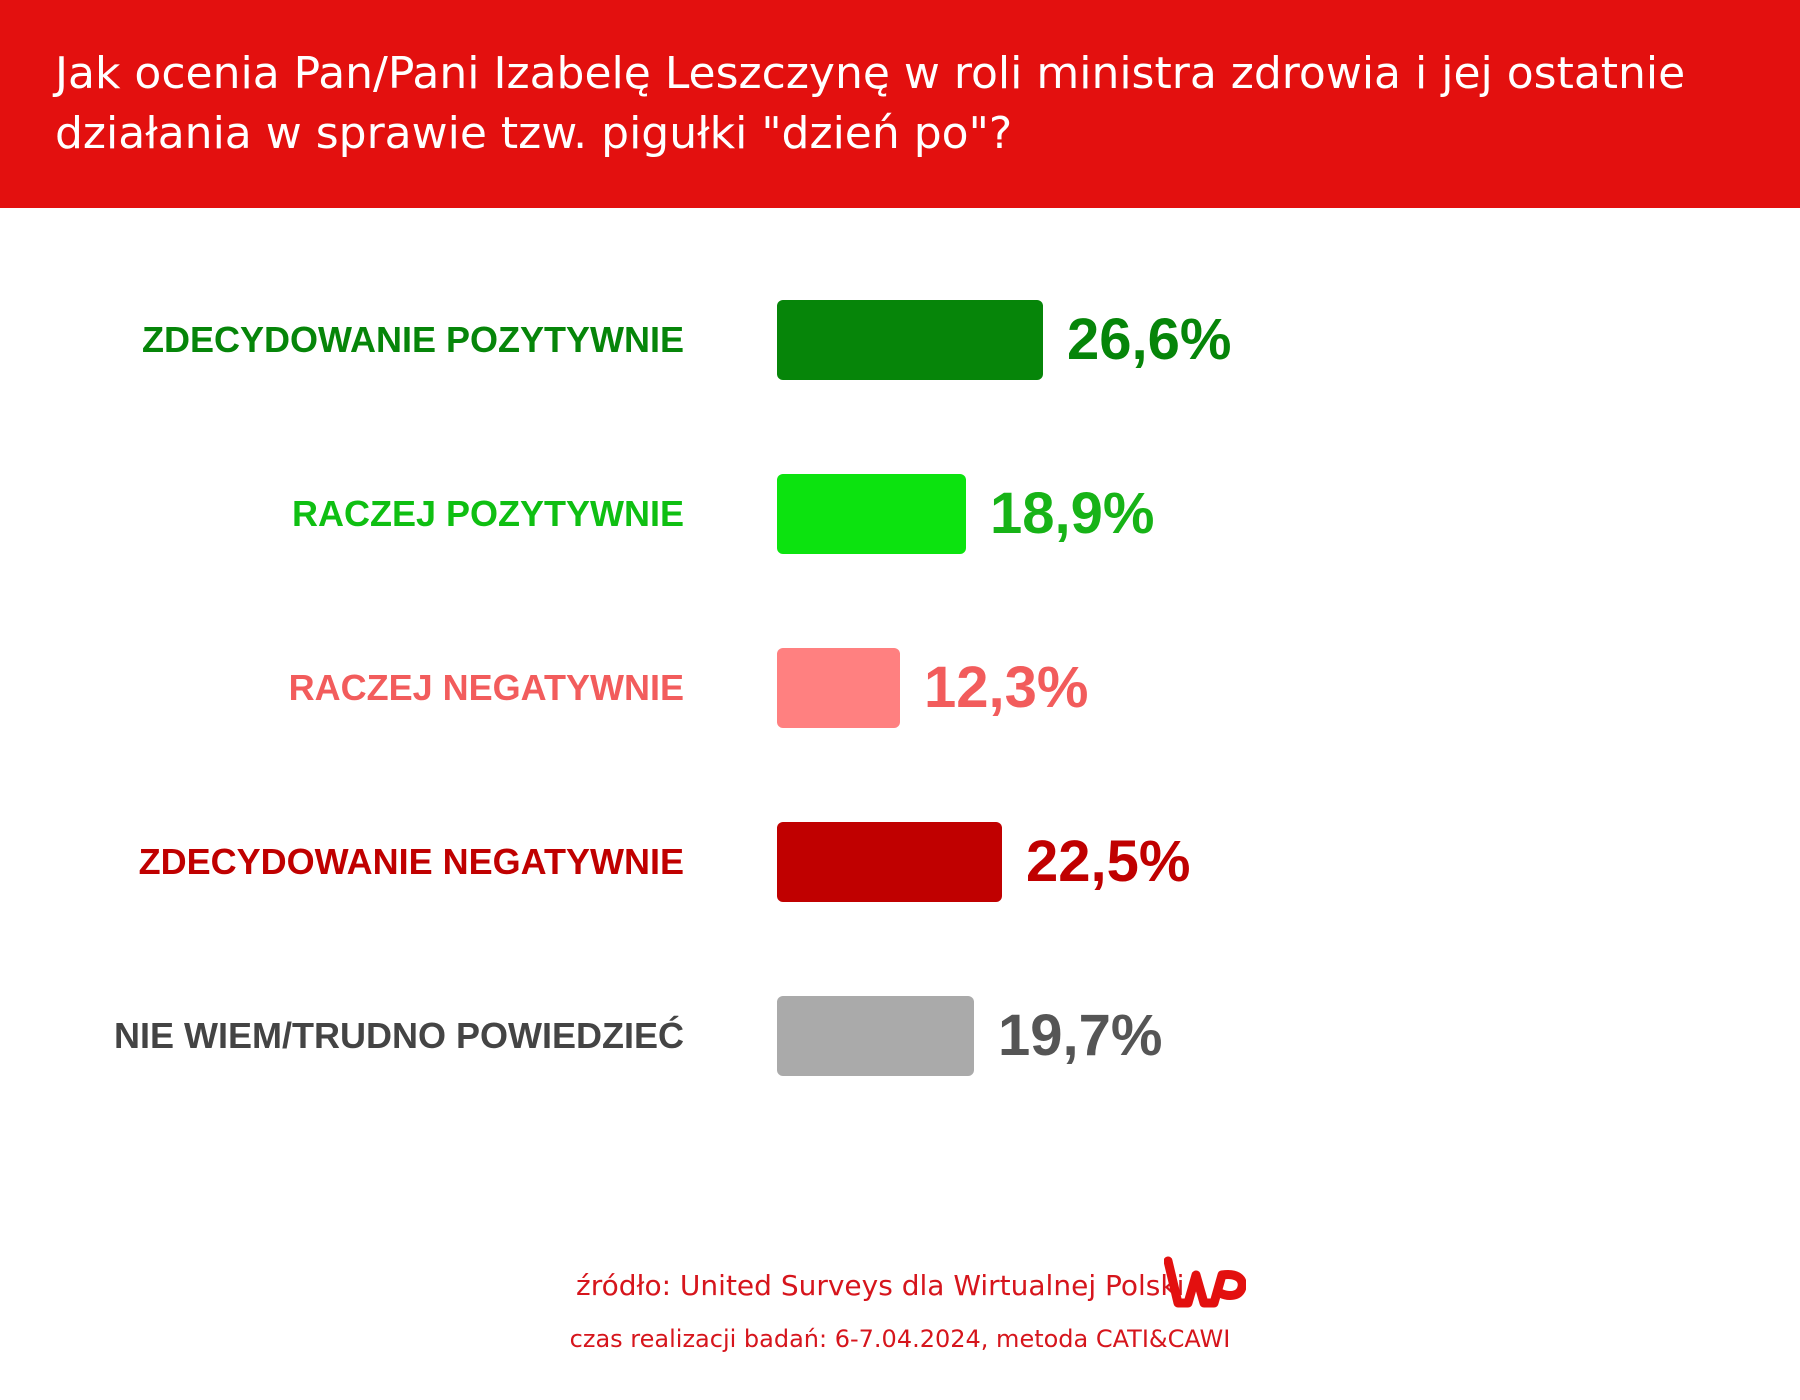 Image resolution: width=1800 pixels, height=1400 pixels. I want to click on value-label: 19,7%, so click(1080, 1035).